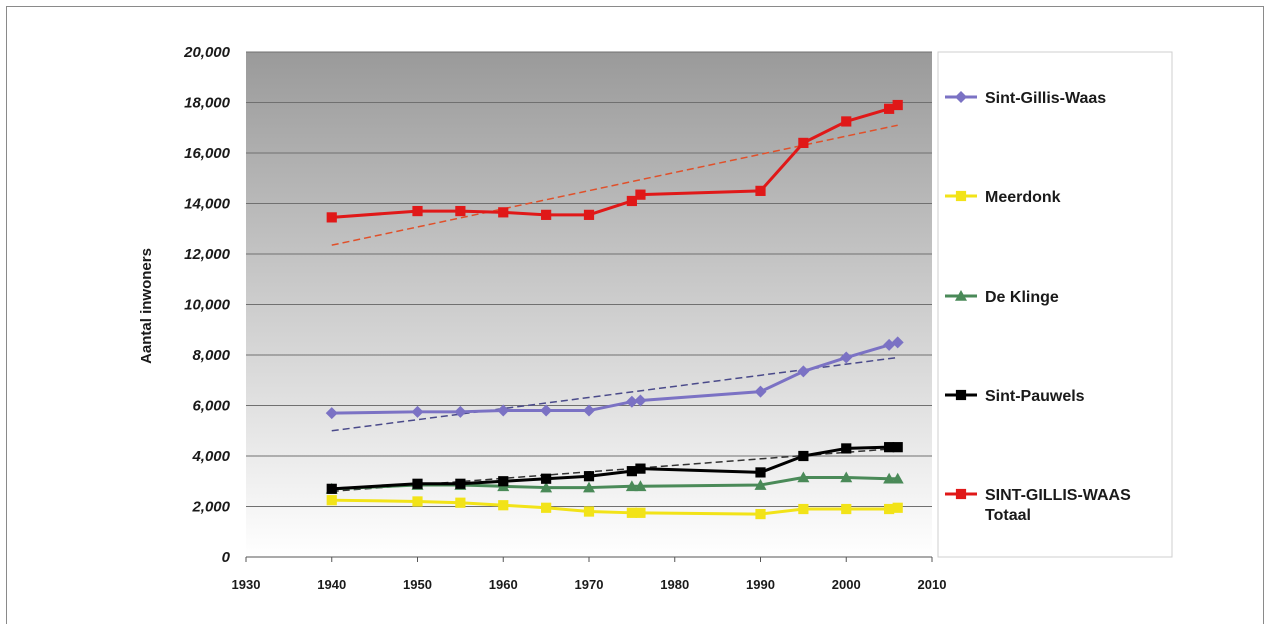 The width and height of the screenshot is (1272, 624). What do you see at coordinates (614, 185) in the screenshot?
I see `trendline-sint-gillis-waas-totaal` at bounding box center [614, 185].